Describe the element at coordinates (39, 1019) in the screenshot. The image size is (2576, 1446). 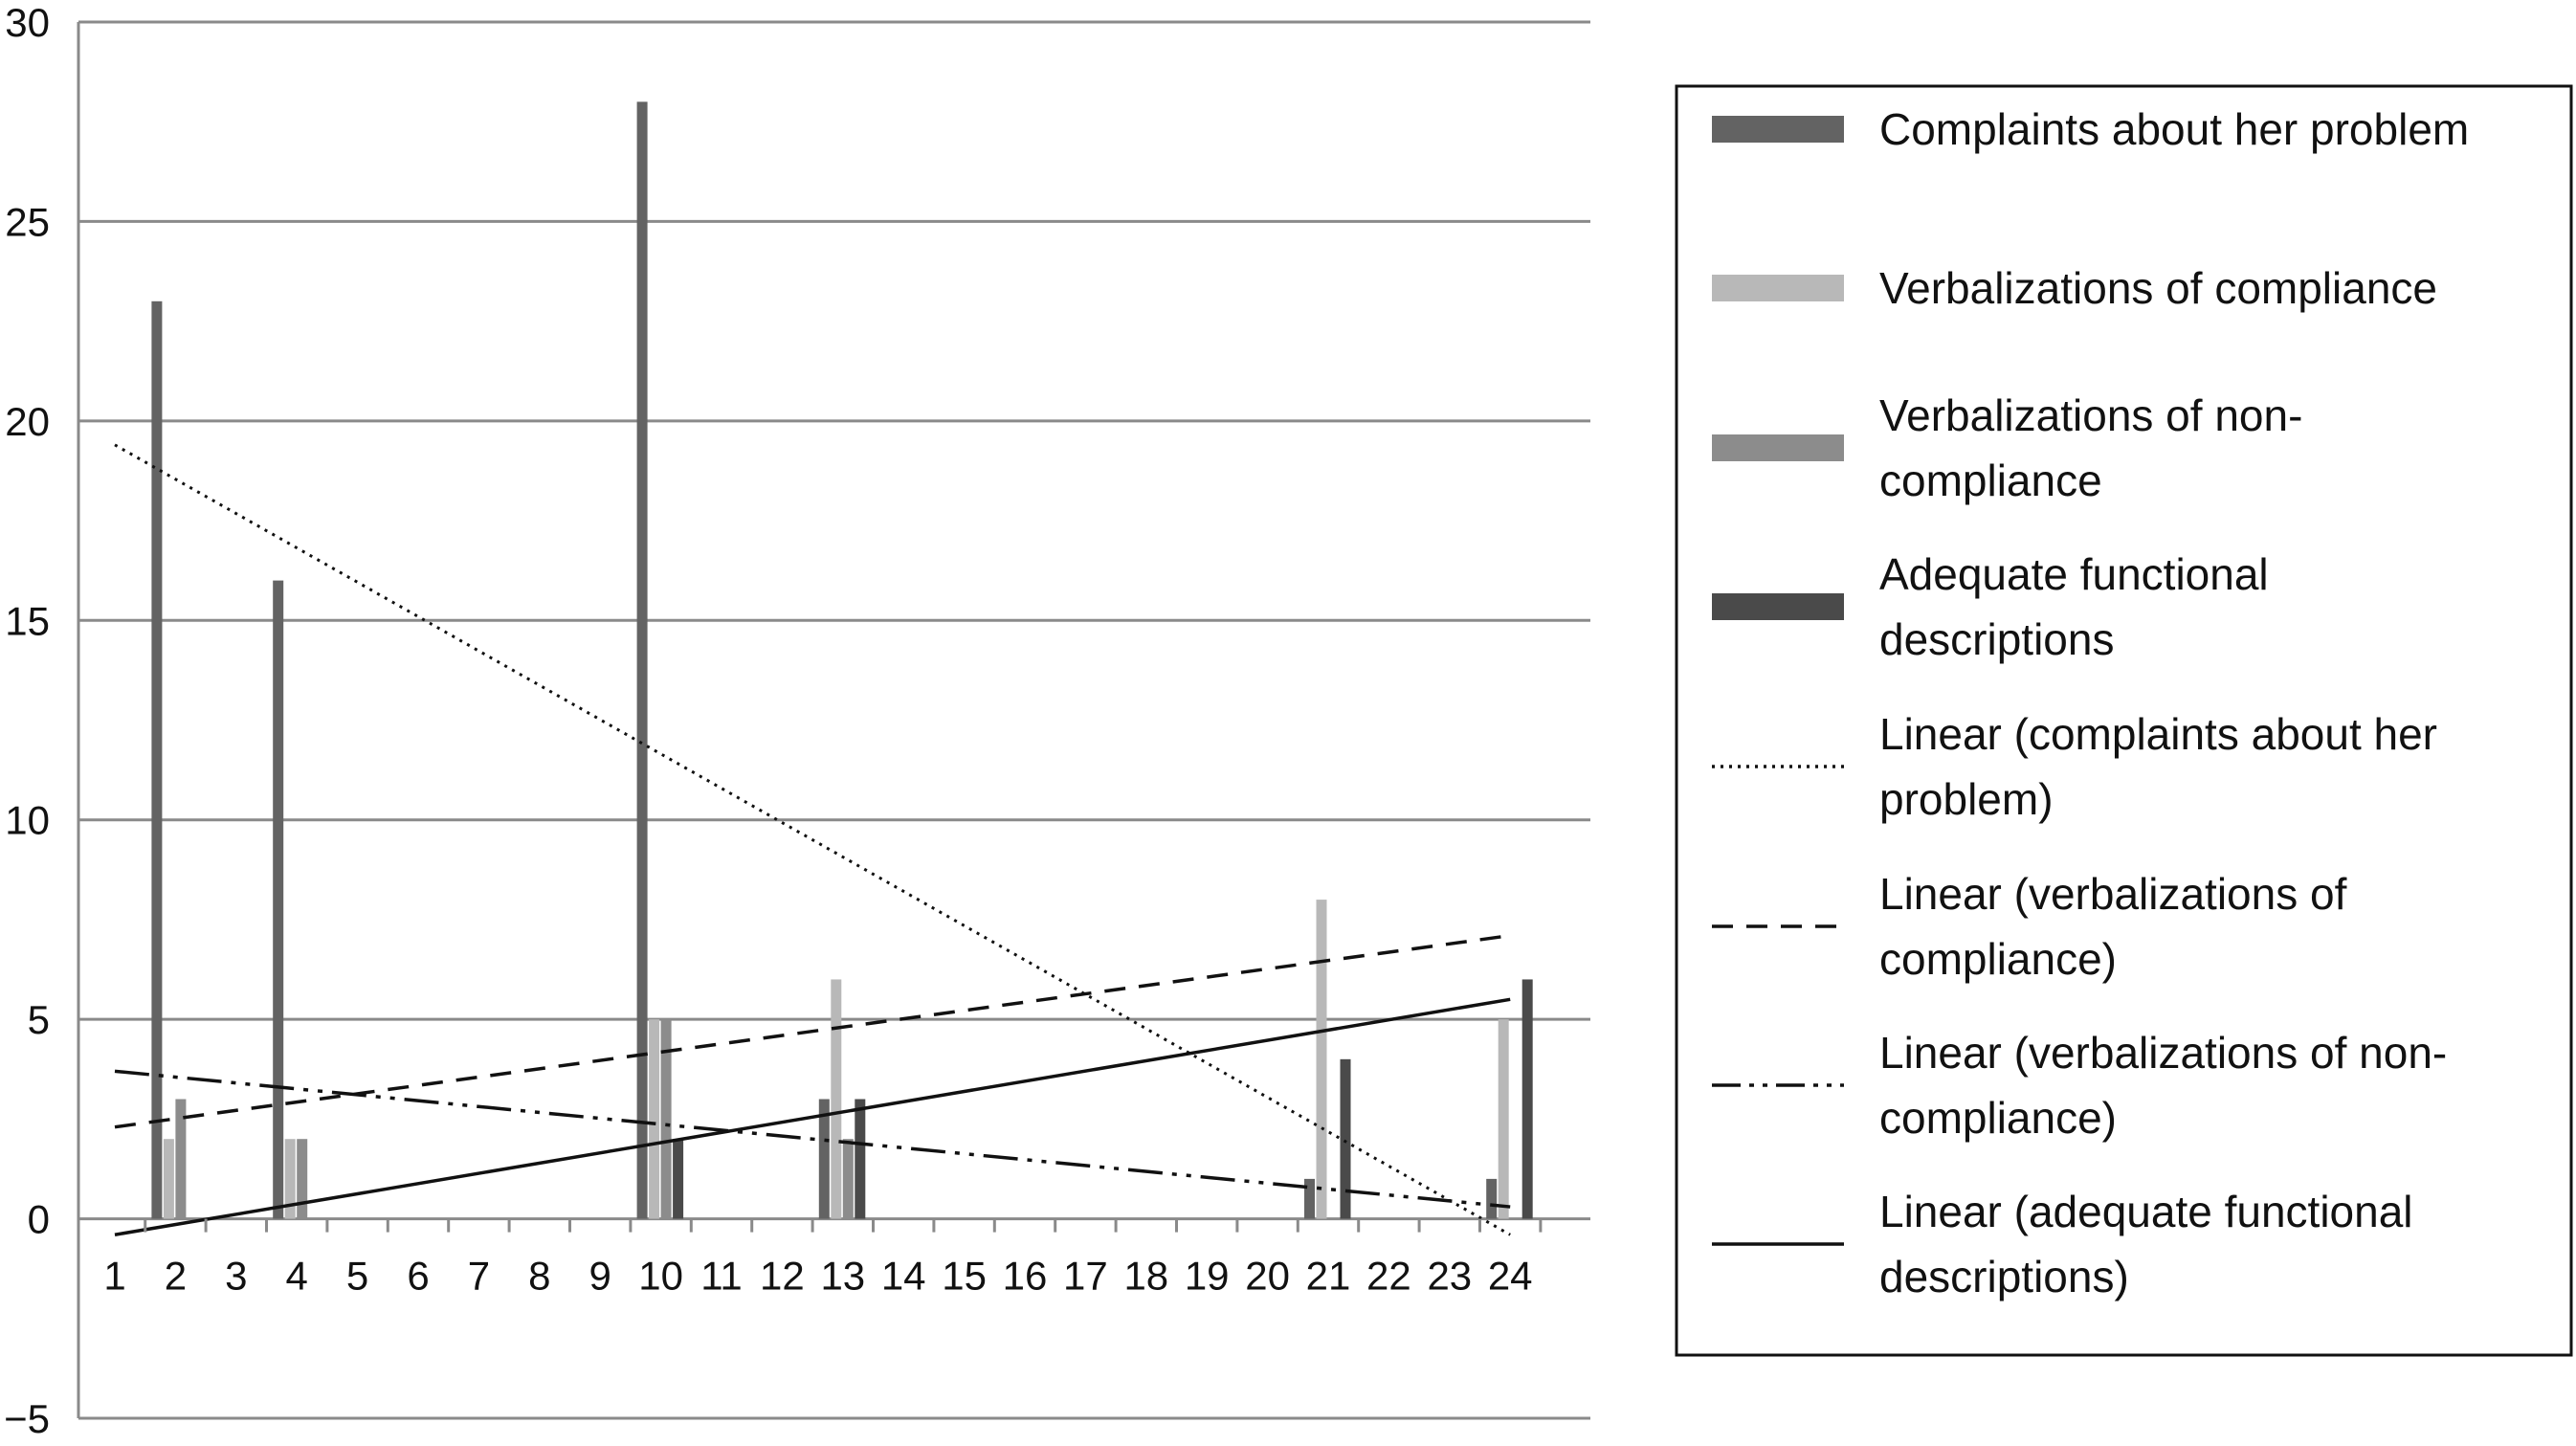
I see `y-tick-label: 5` at that location.